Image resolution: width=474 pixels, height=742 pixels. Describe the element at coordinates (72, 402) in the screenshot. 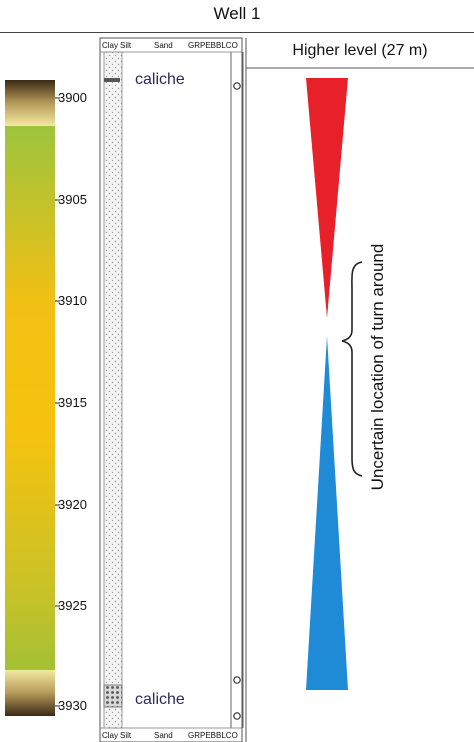

I see `depth-label-3915: 3915` at that location.